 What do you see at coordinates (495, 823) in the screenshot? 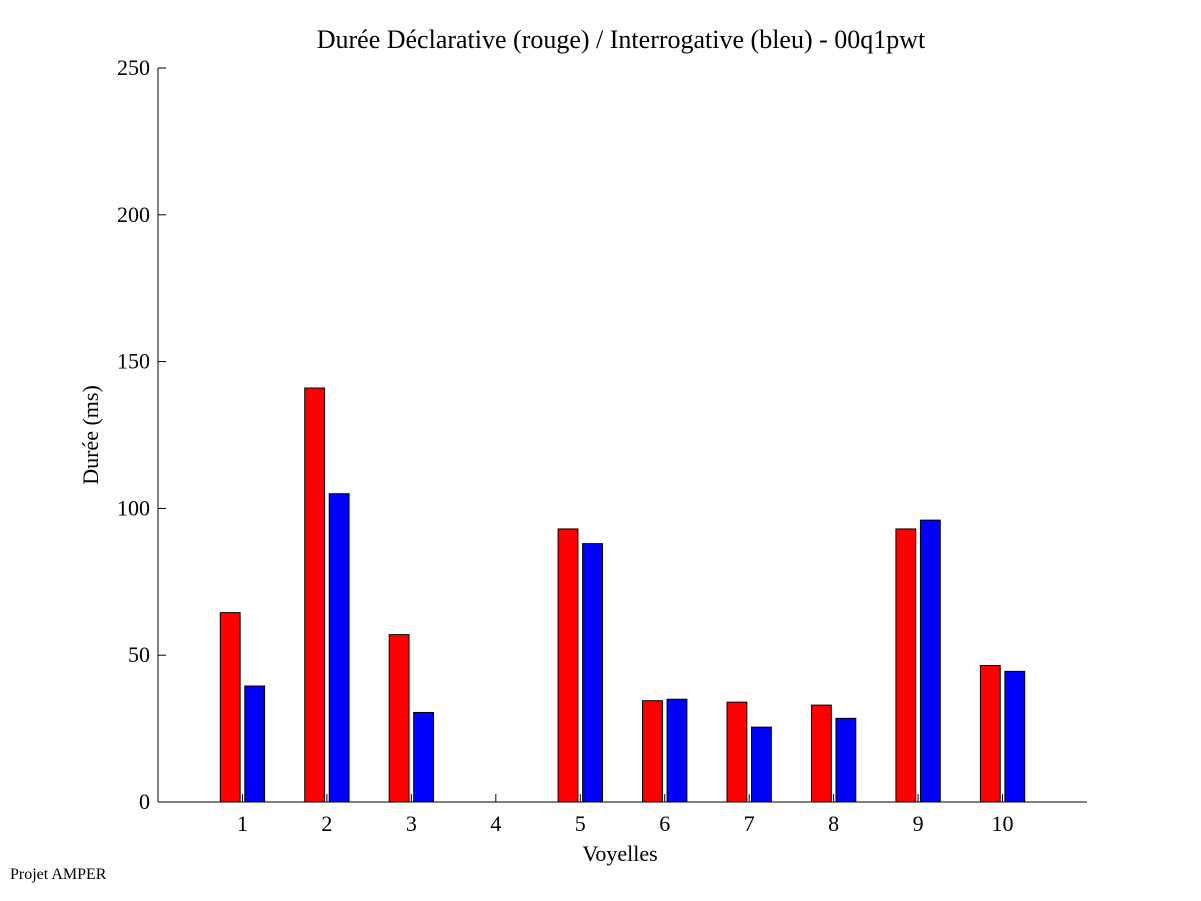
I see `x-tick-label: 4` at bounding box center [495, 823].